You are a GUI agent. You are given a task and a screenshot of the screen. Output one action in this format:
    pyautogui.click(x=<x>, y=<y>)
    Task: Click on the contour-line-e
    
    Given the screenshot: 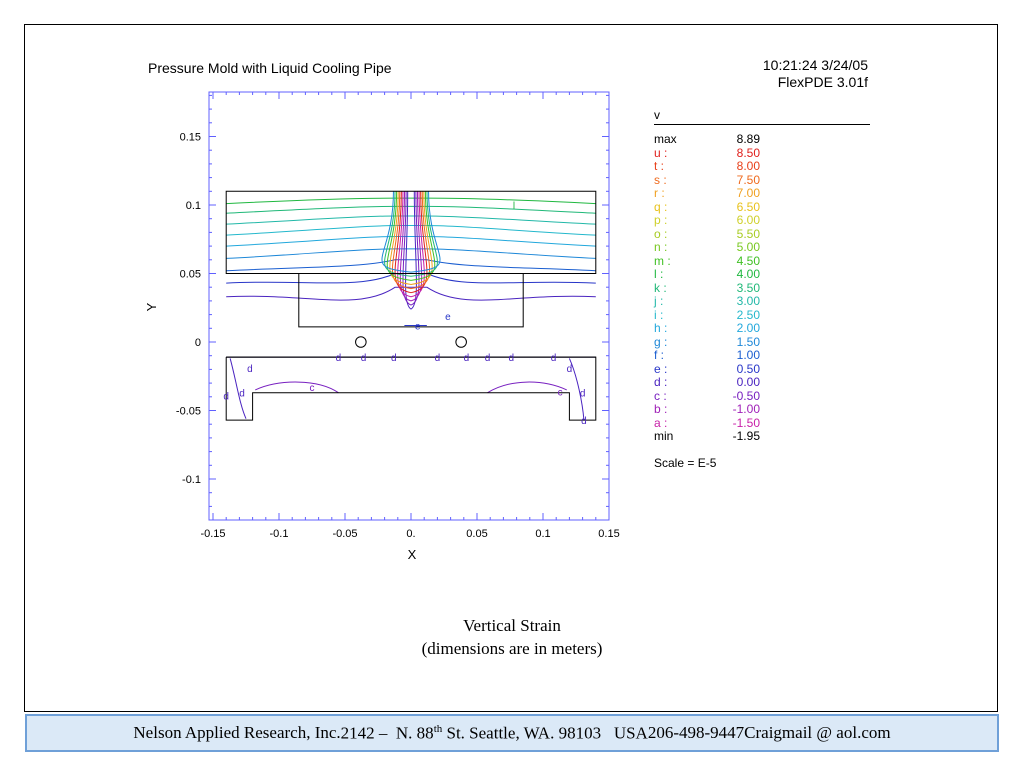 What is the action you would take?
    pyautogui.click(x=411, y=278)
    